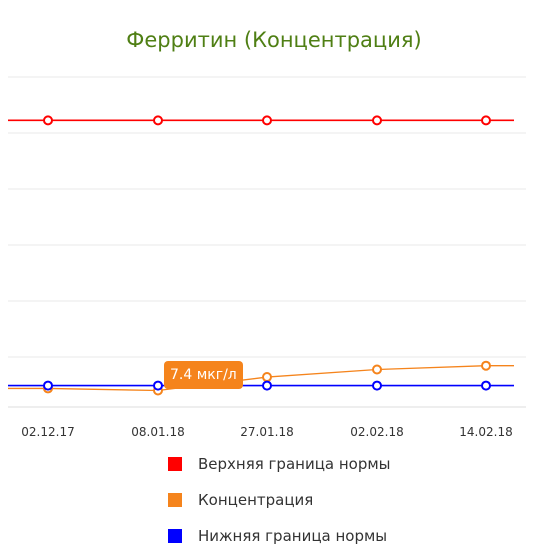 The width and height of the screenshot is (548, 560). What do you see at coordinates (261, 378) in the screenshot?
I see `series-line-concentration` at bounding box center [261, 378].